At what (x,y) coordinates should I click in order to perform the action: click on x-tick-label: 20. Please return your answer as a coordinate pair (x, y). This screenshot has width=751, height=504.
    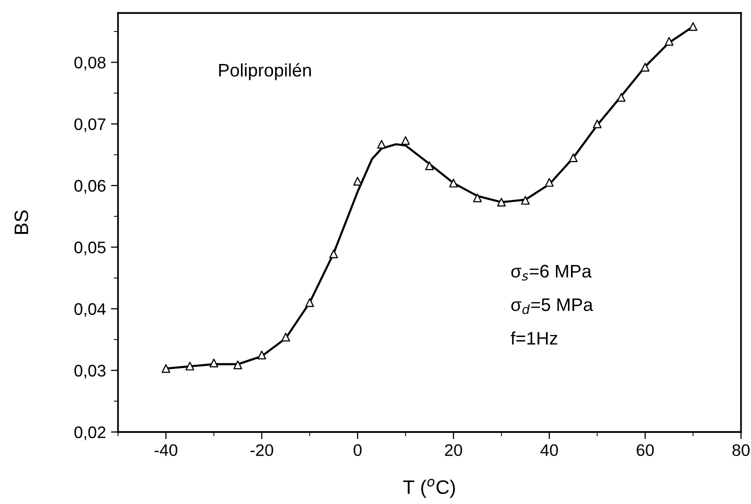
    Looking at the image, I should click on (453, 450).